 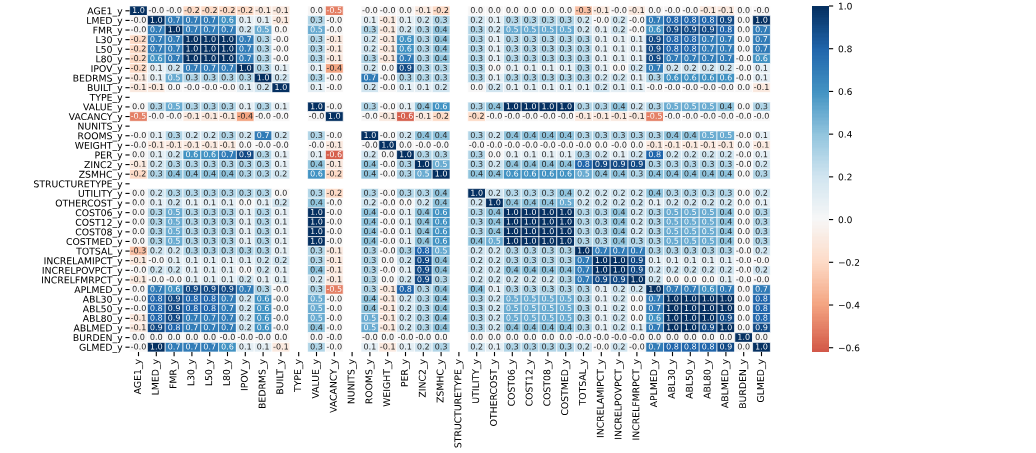 I want to click on color-bar-label: 0.8, so click(x=845, y=49).